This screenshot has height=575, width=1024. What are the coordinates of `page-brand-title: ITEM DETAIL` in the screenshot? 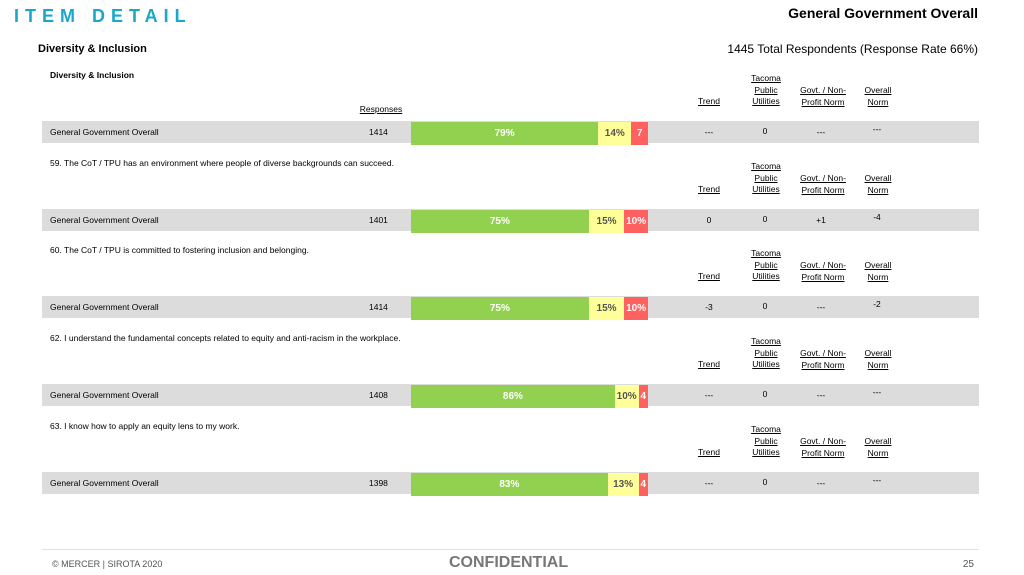 It's located at (103, 16).